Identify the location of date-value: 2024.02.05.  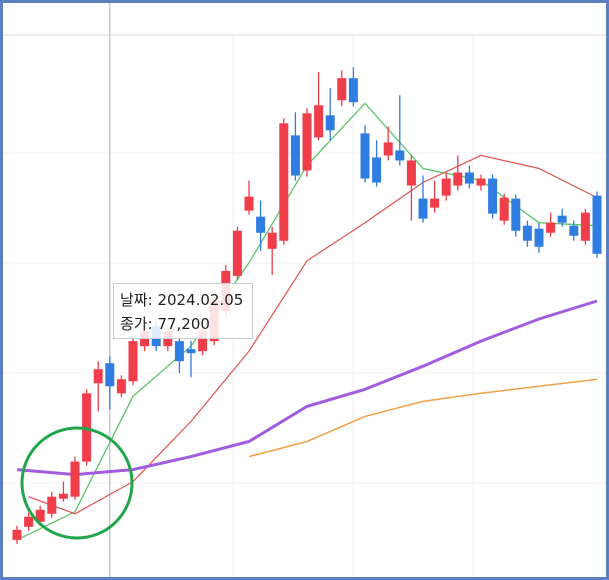
(200, 300).